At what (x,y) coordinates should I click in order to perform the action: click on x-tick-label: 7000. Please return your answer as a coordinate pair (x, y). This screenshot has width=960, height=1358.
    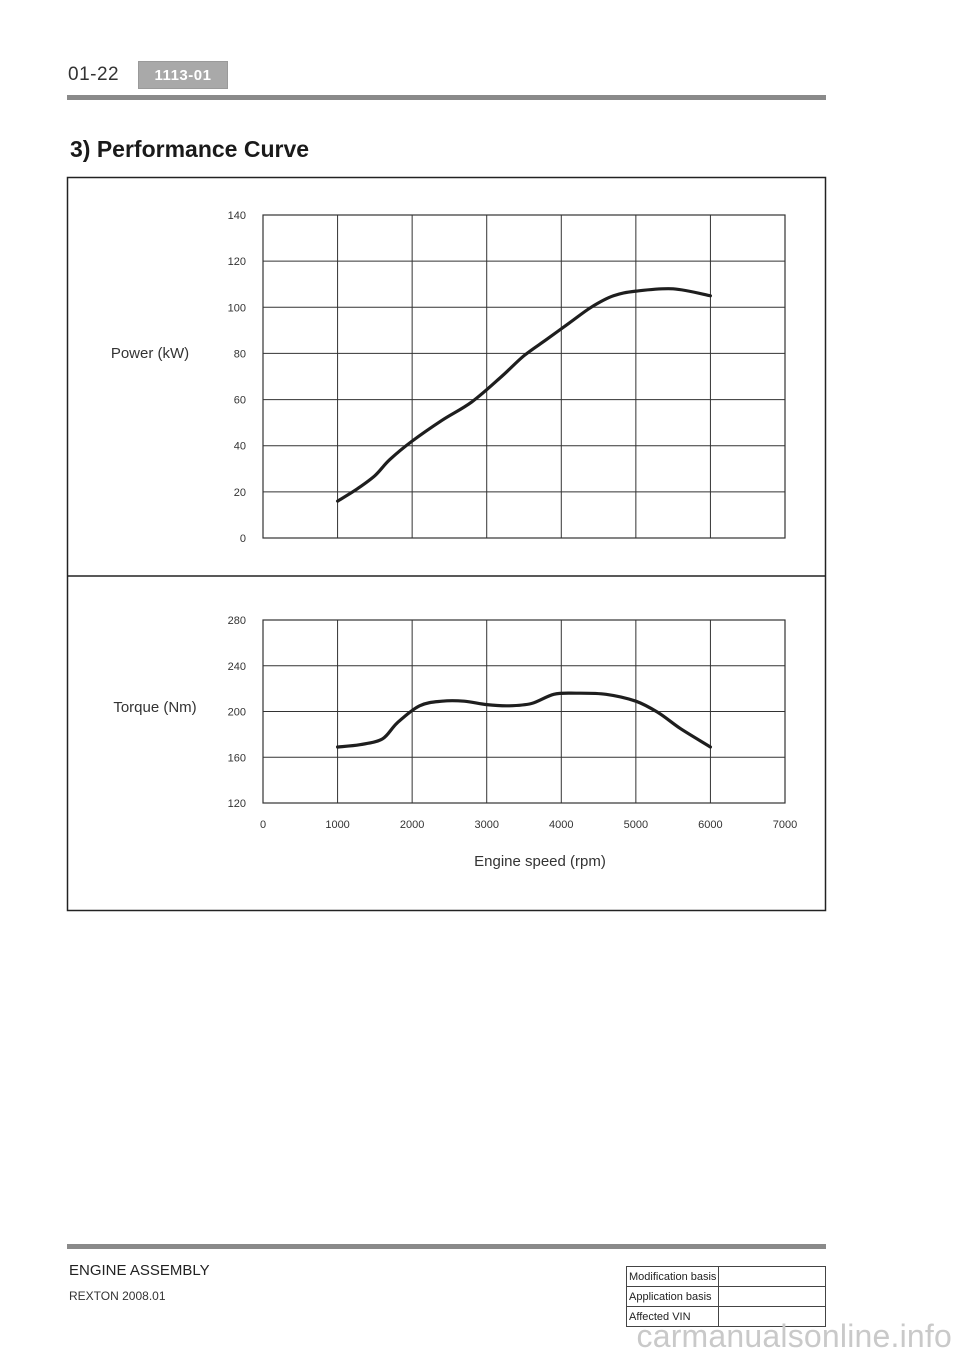
    Looking at the image, I should click on (785, 825).